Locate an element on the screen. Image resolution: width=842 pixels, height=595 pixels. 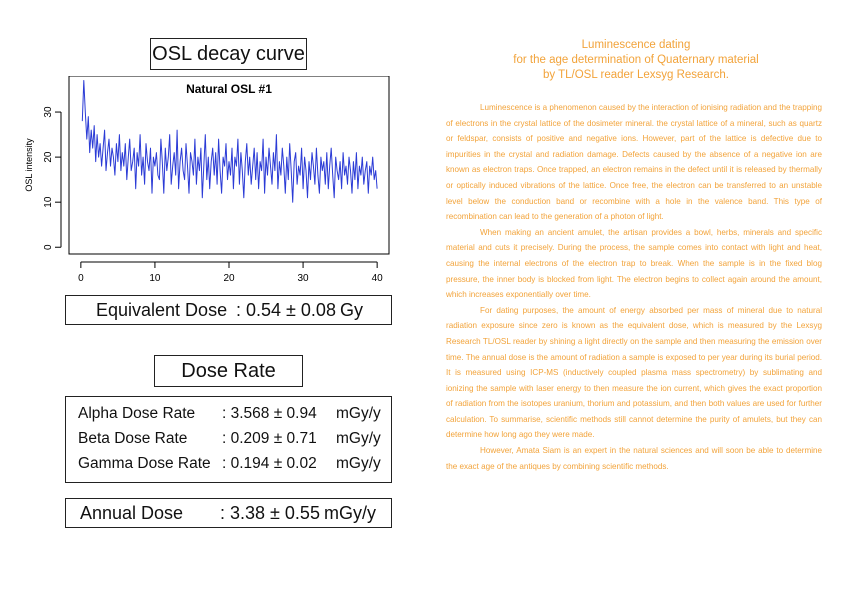
gamma-dose-rate-row: Gamma Dose Rate : 0.194 ± 0.02 mGy/y is located at coordinates (234, 466).